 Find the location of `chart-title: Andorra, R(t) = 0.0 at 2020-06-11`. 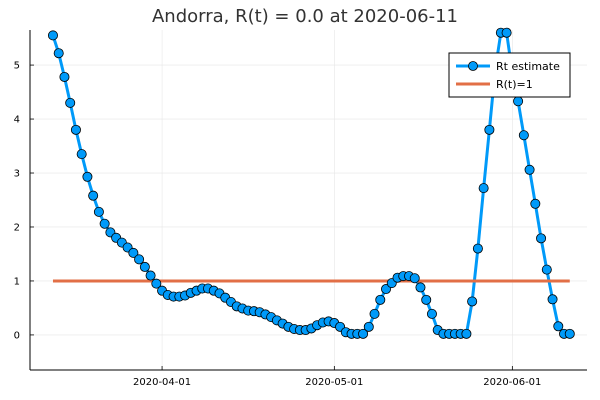

chart-title: Andorra, R(t) = 0.0 at 2020-06-11 is located at coordinates (305, 16).